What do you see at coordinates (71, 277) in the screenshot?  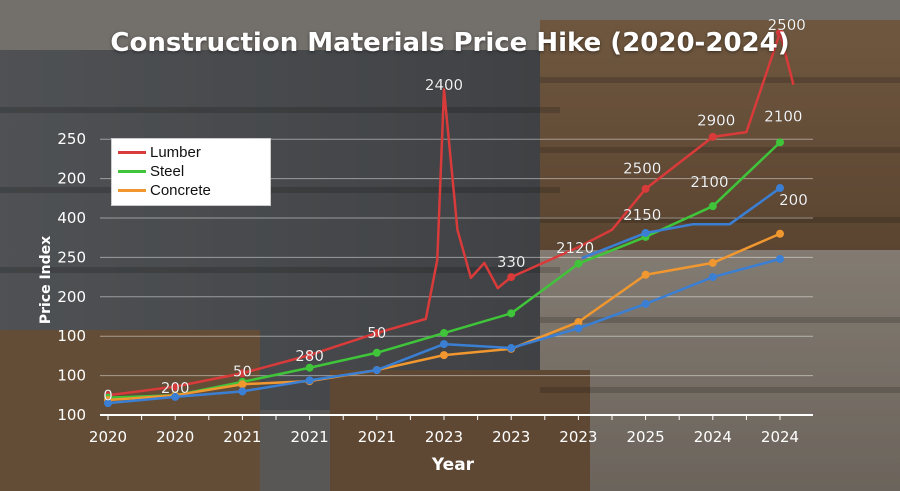 I see `y-axis-ticks: 100 100 100 200 250 400 200 250` at bounding box center [71, 277].